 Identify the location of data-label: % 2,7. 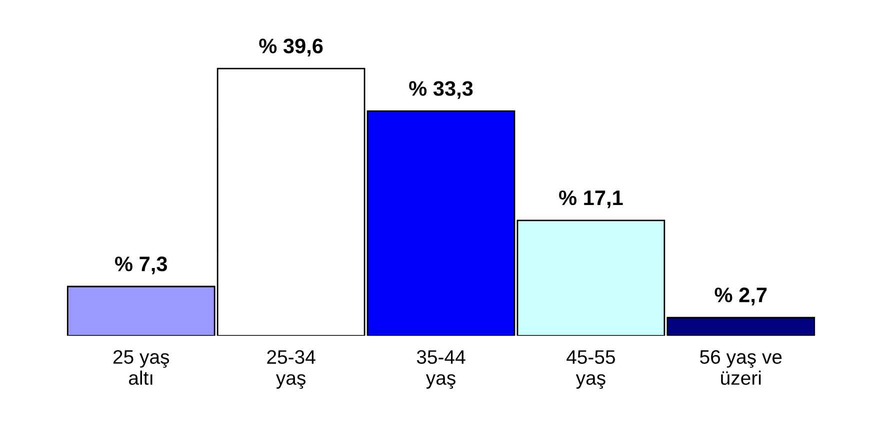
(740, 297).